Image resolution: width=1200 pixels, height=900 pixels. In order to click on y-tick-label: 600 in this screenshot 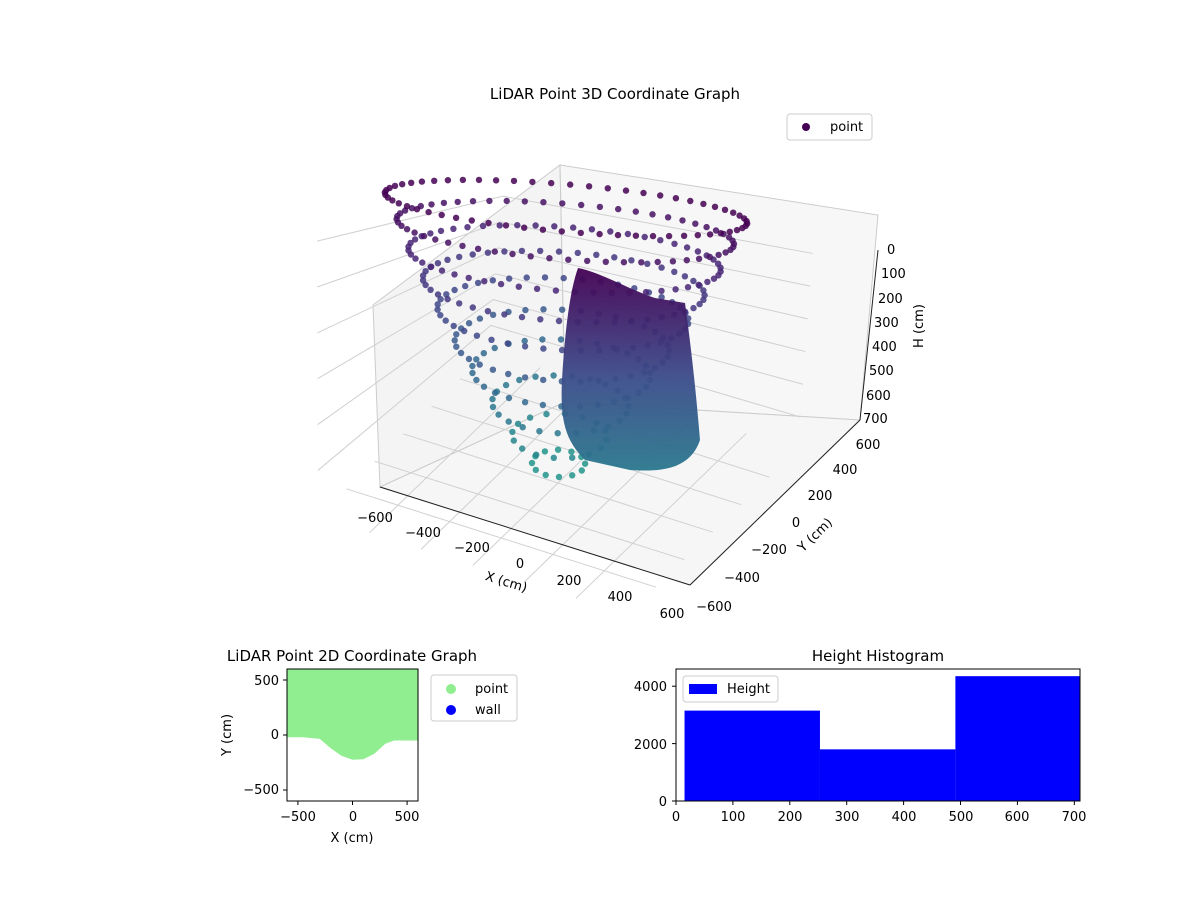, I will do `click(868, 445)`.